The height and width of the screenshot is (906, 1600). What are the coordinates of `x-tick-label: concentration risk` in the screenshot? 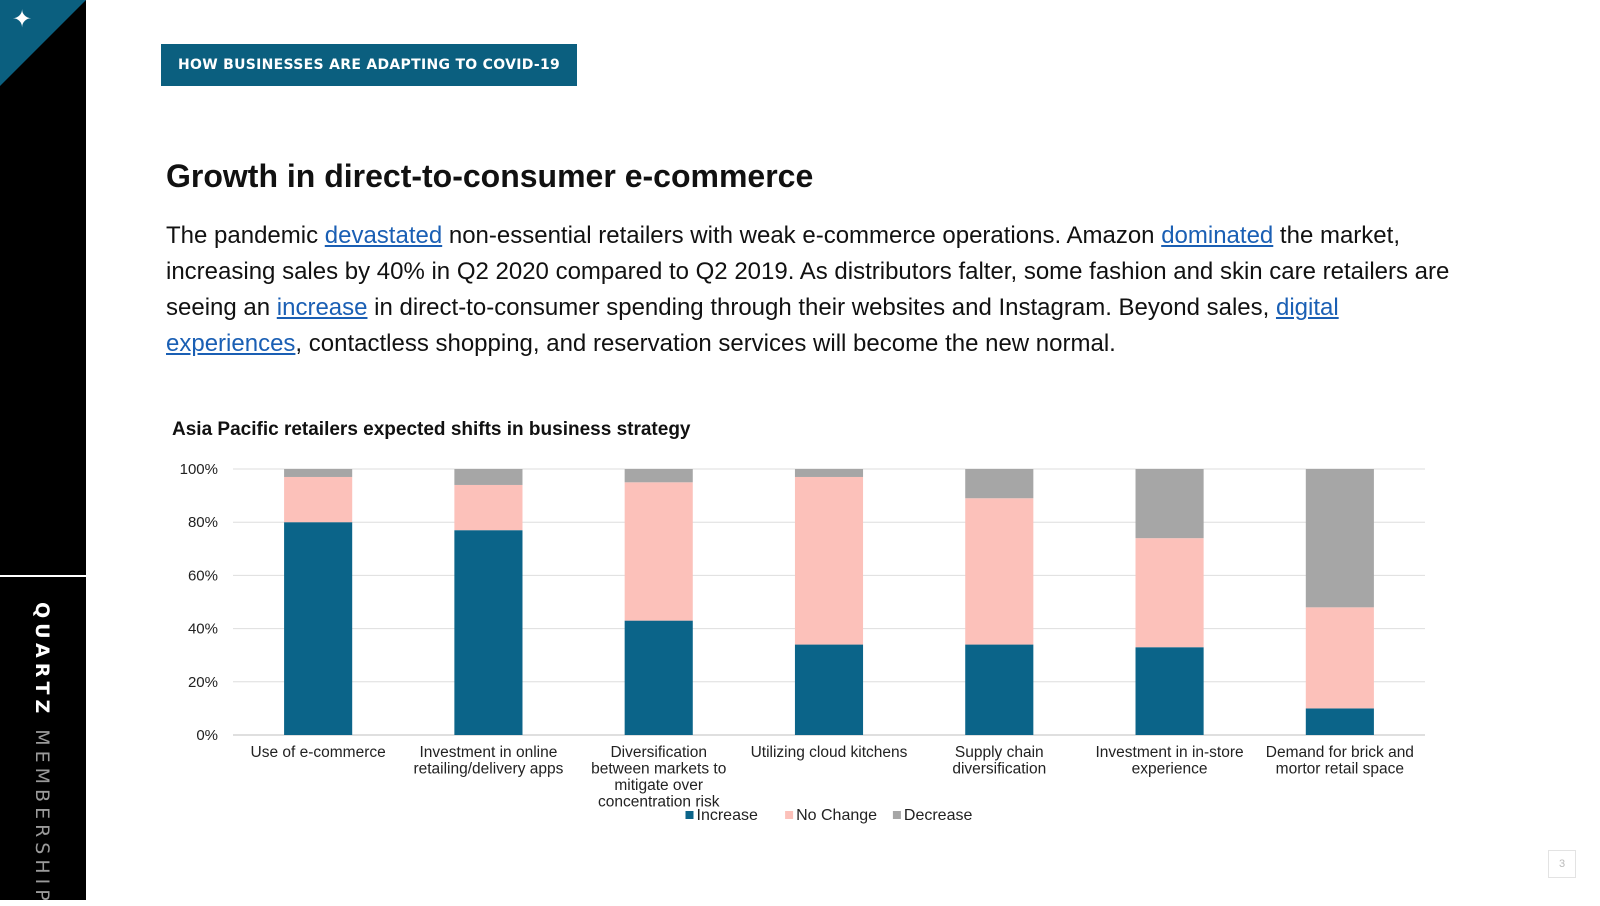 It's located at (659, 802).